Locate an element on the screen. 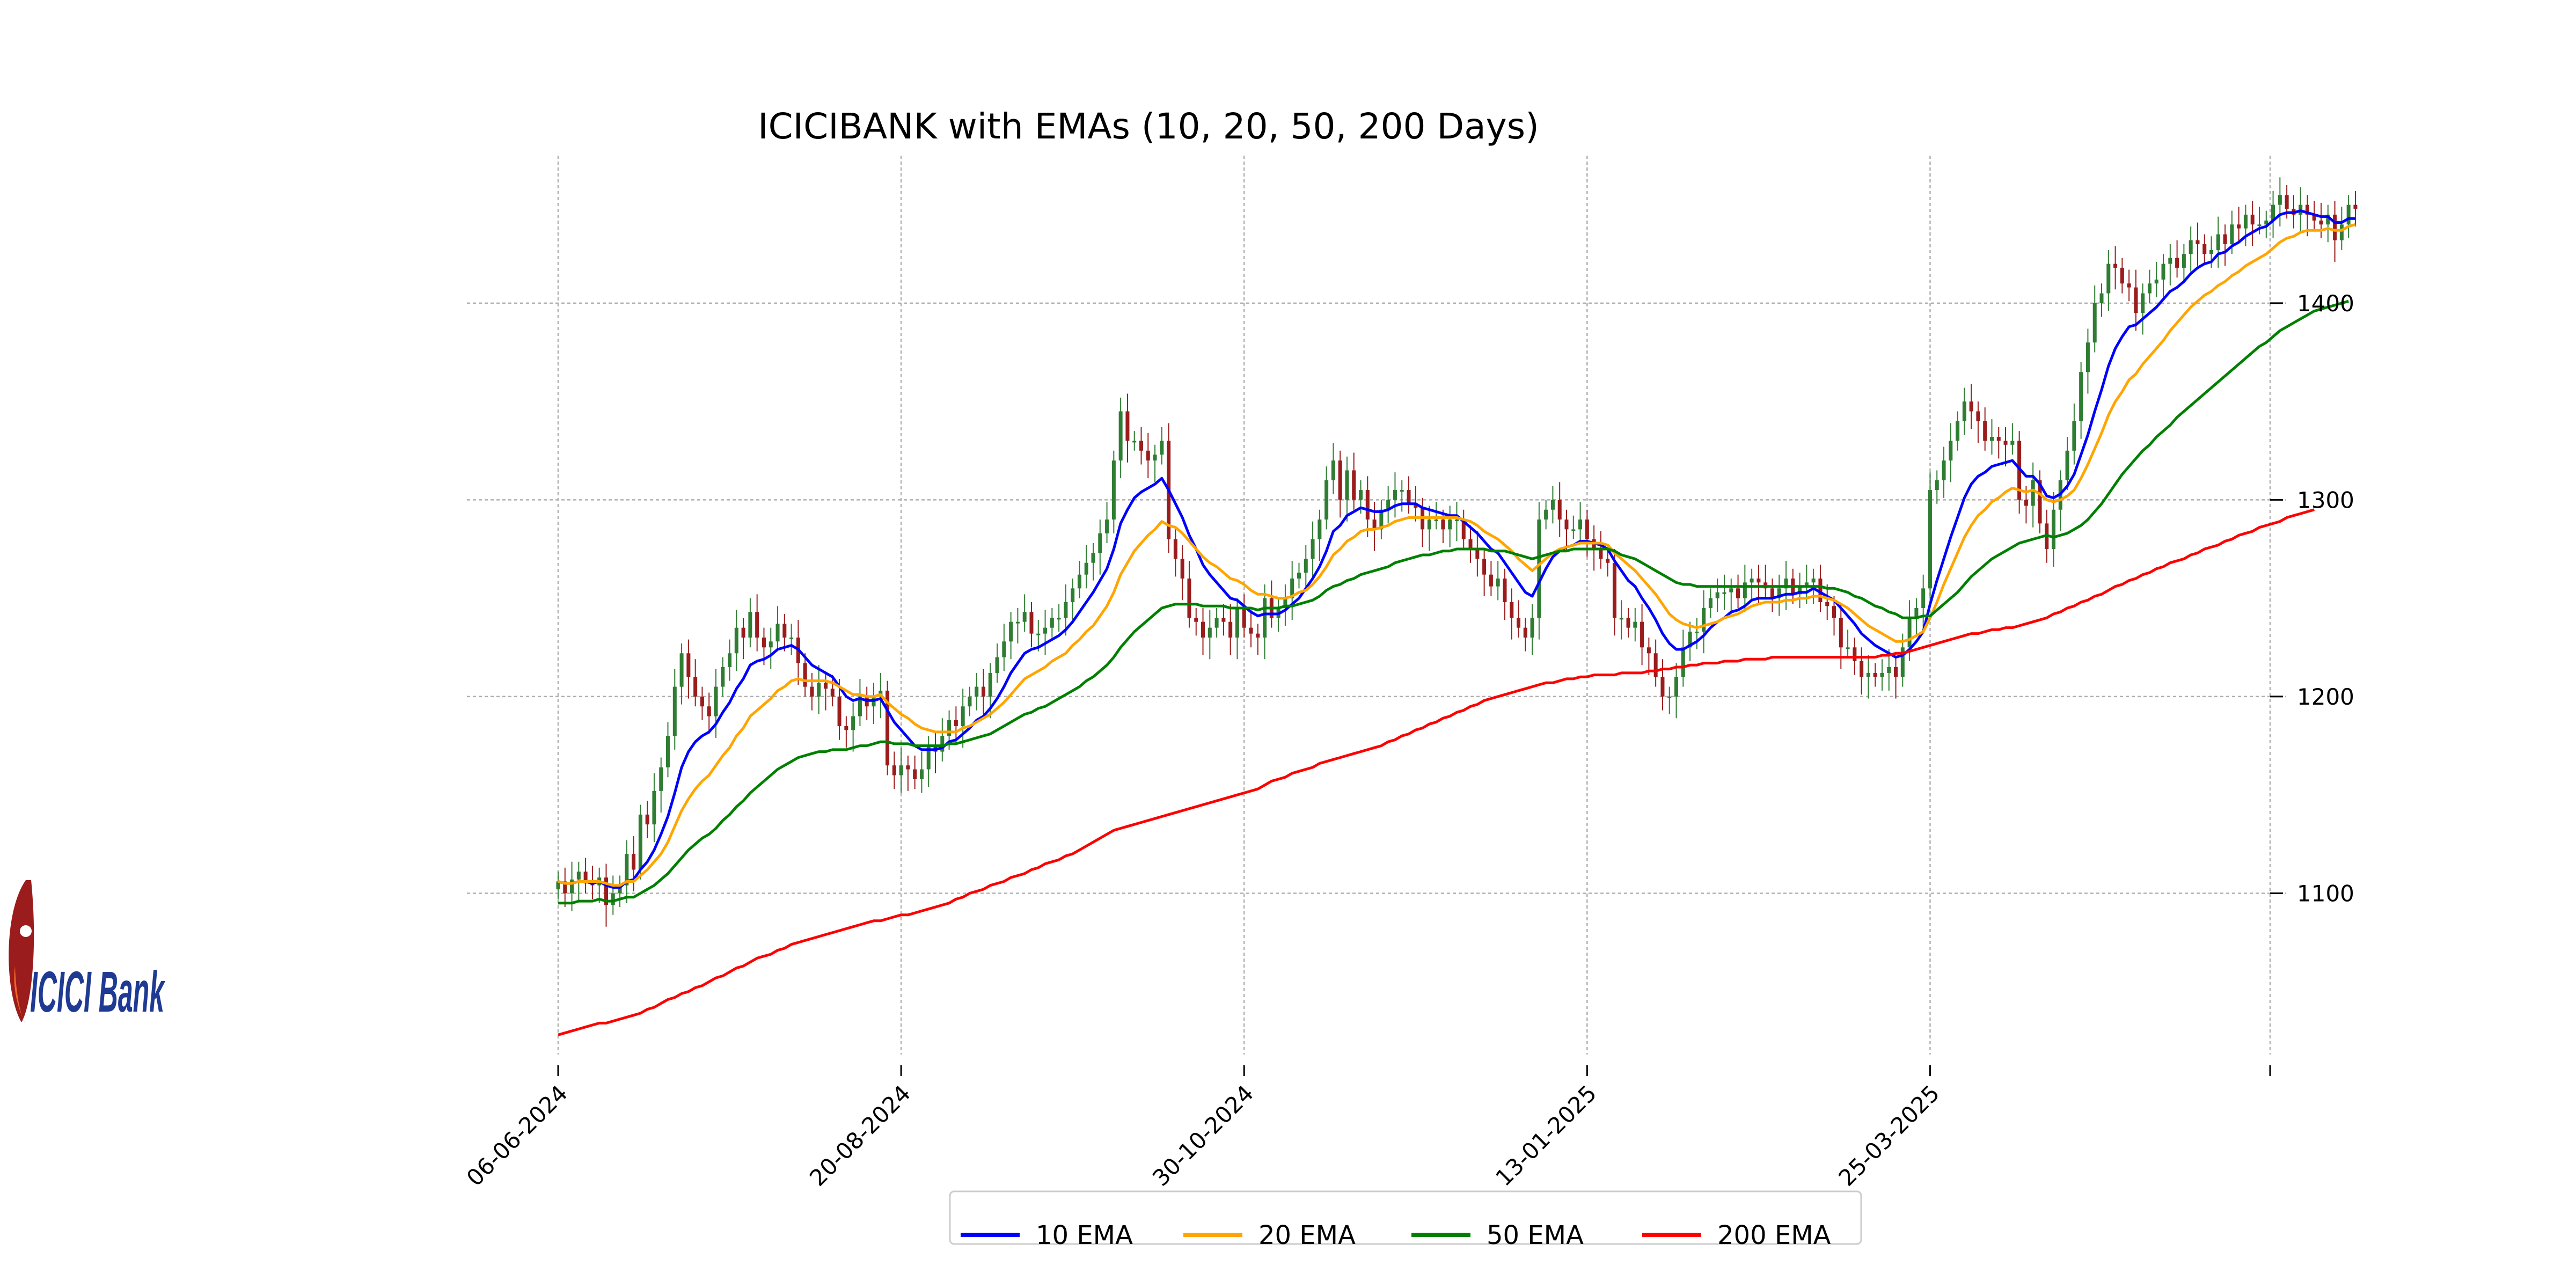 Image resolution: width=2576 pixels, height=1288 pixels. y-axis: 1100 1200 1300 1400 is located at coordinates (2312, 598).